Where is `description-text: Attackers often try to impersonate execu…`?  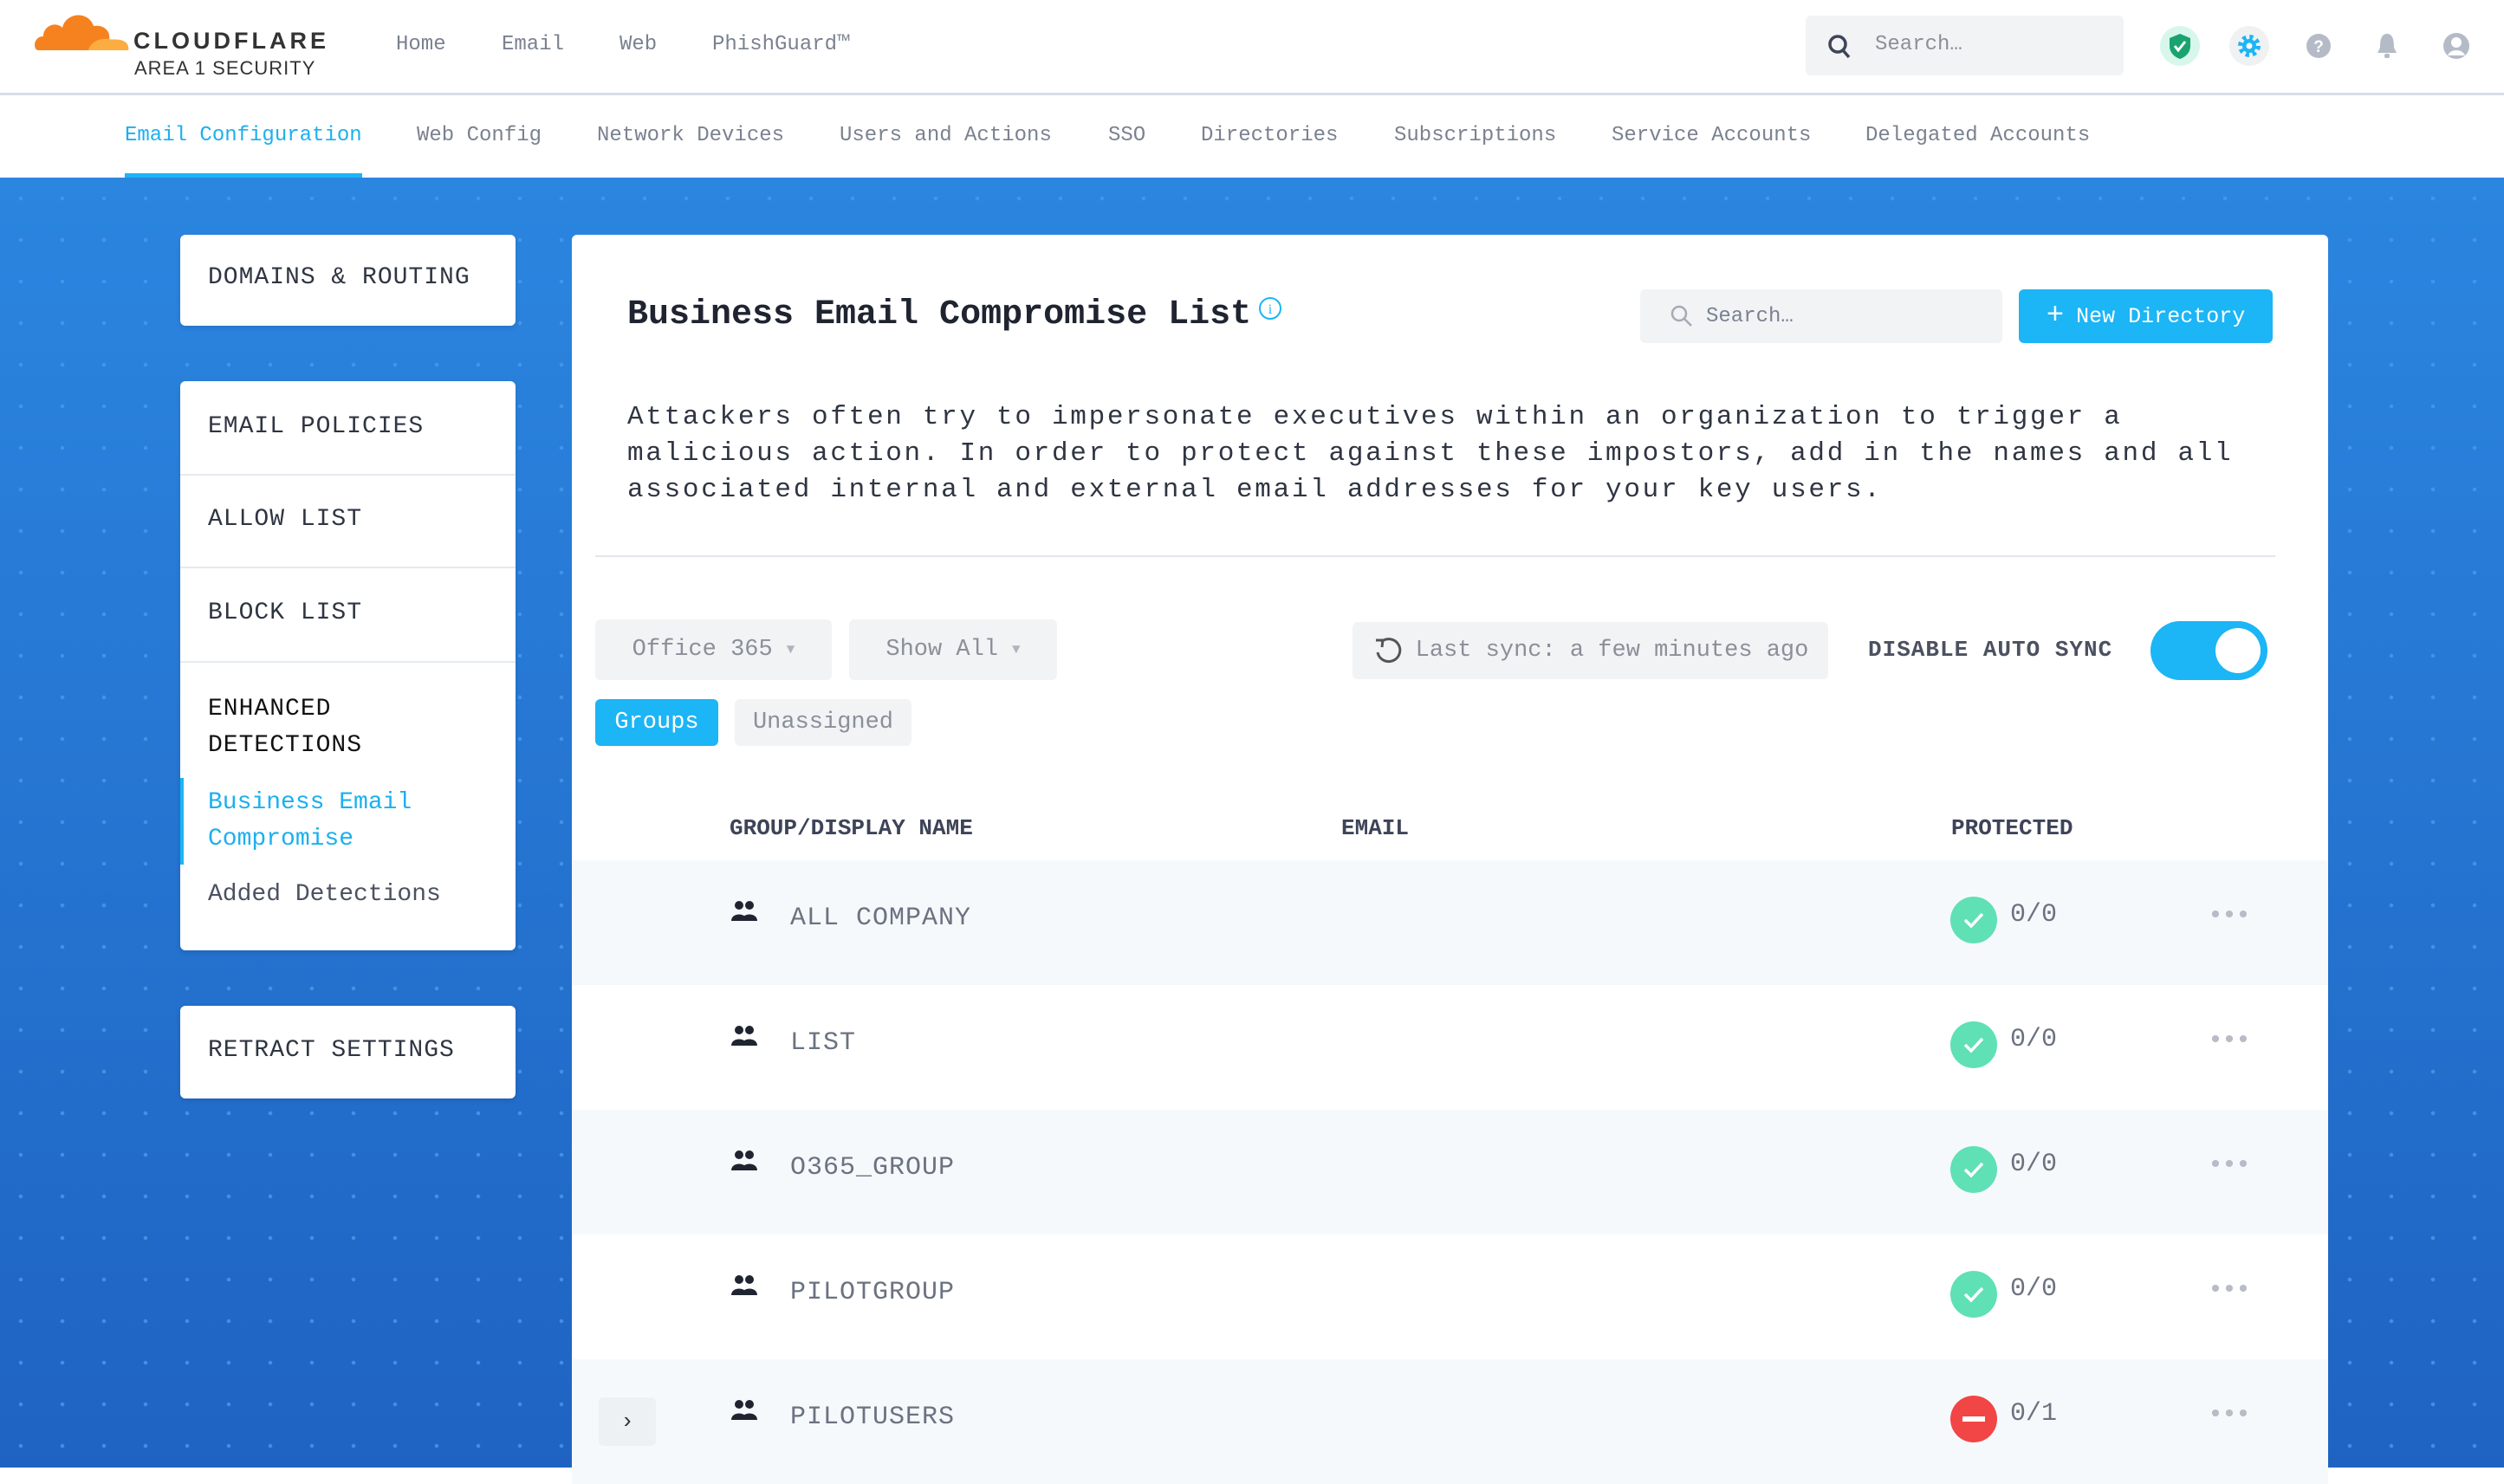 description-text: Attackers often try to impersonate execu… is located at coordinates (1430, 453).